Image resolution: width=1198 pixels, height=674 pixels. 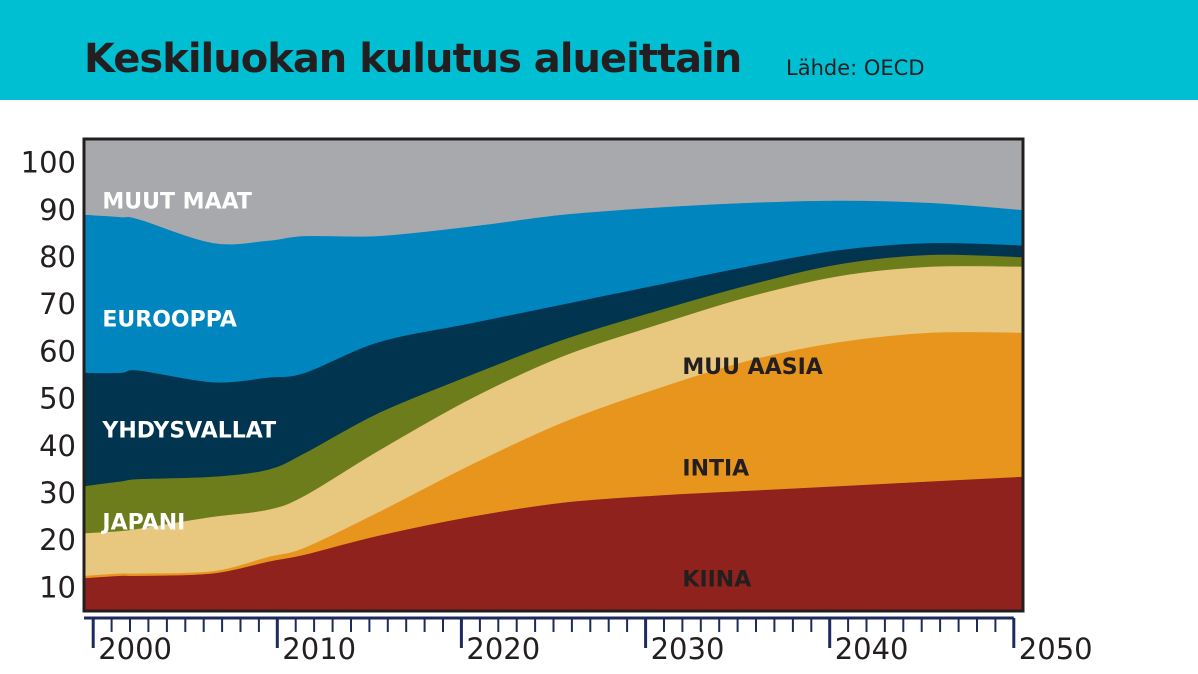 I want to click on x-tick-label: 2040, so click(x=872, y=649).